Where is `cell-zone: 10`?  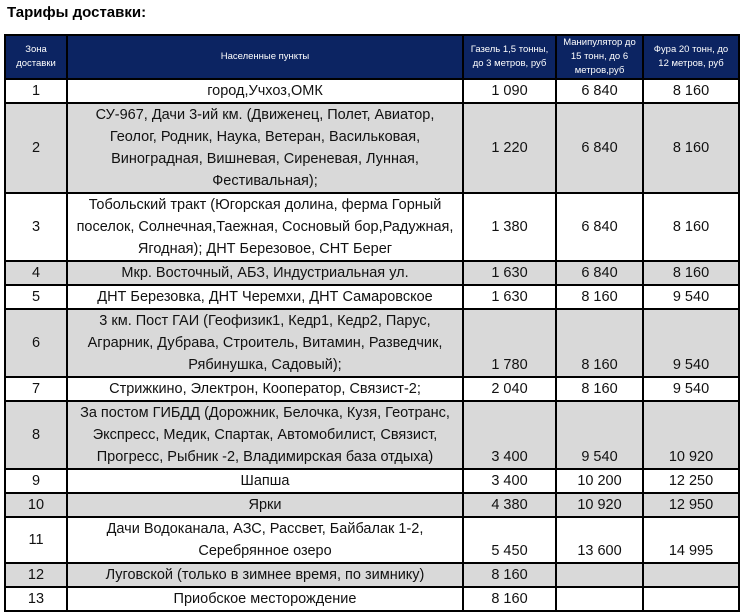 cell-zone: 10 is located at coordinates (36, 505).